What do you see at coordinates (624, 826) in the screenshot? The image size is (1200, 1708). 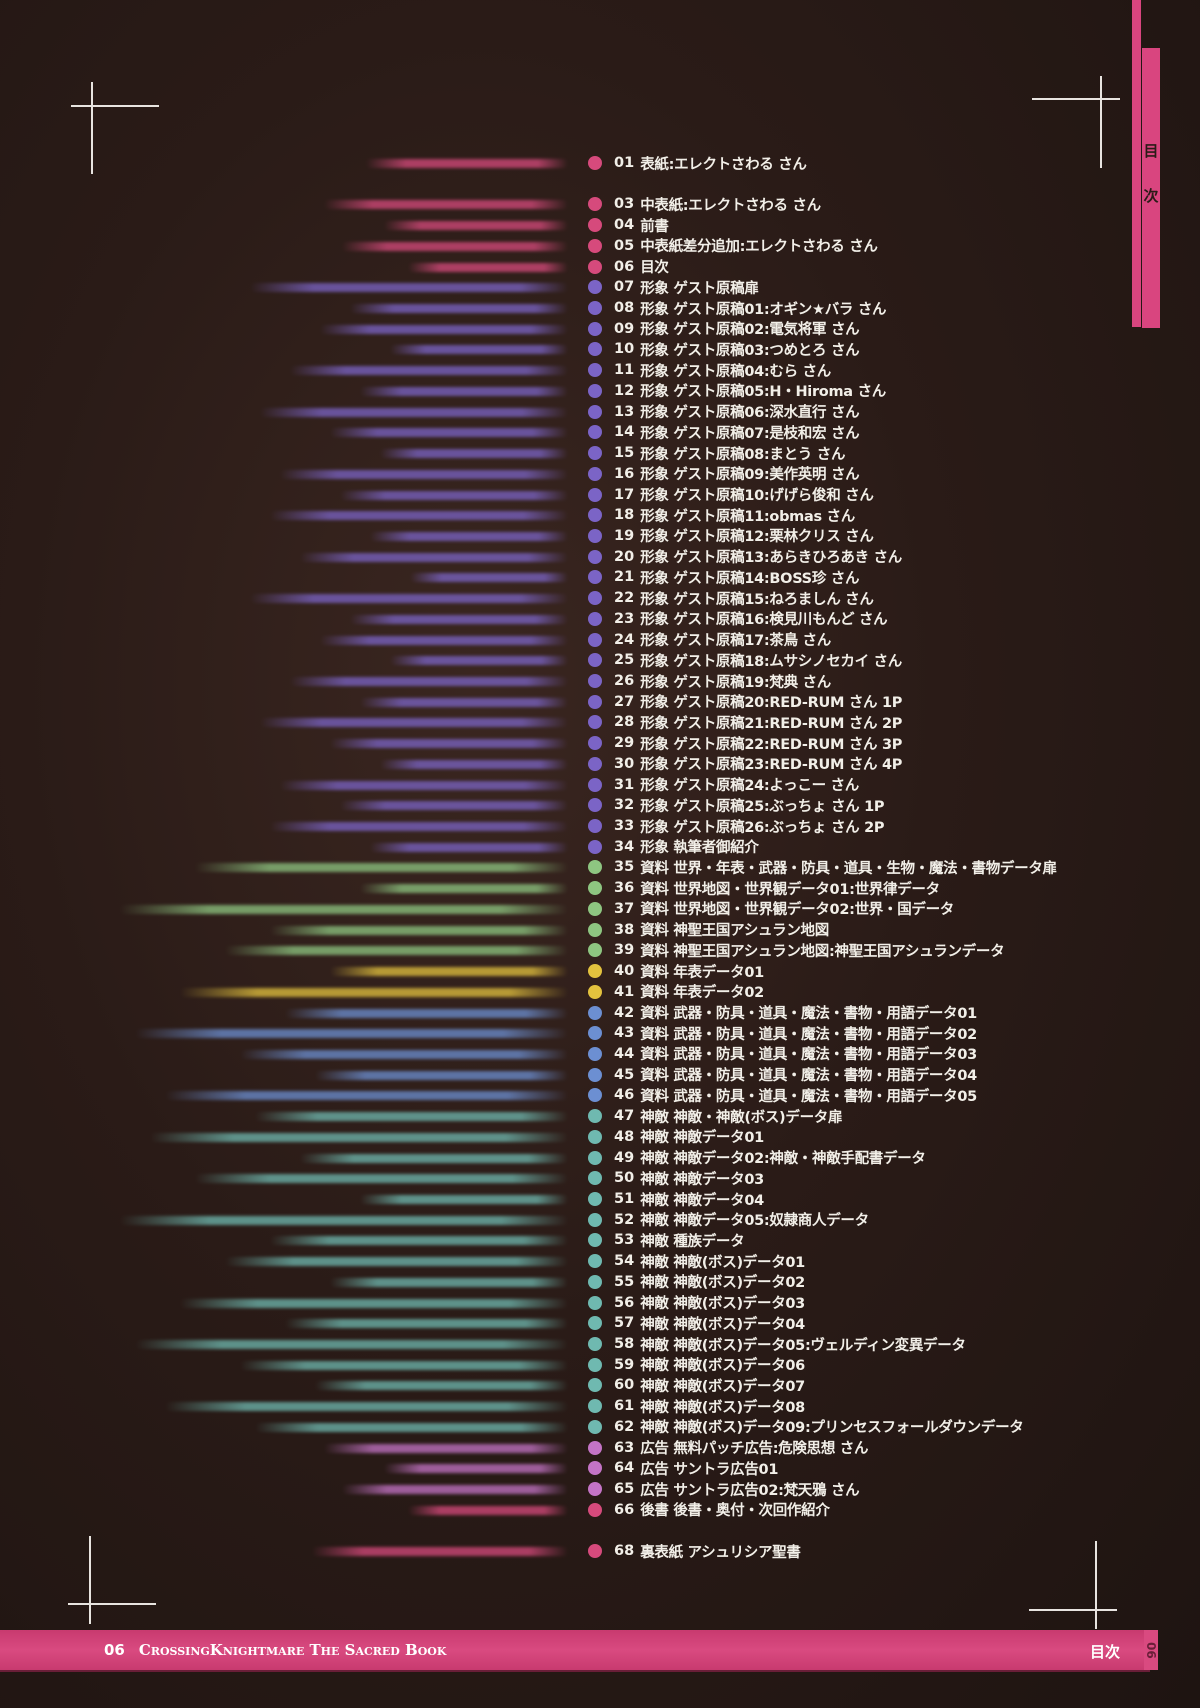 I see `toc-page-number: 33` at bounding box center [624, 826].